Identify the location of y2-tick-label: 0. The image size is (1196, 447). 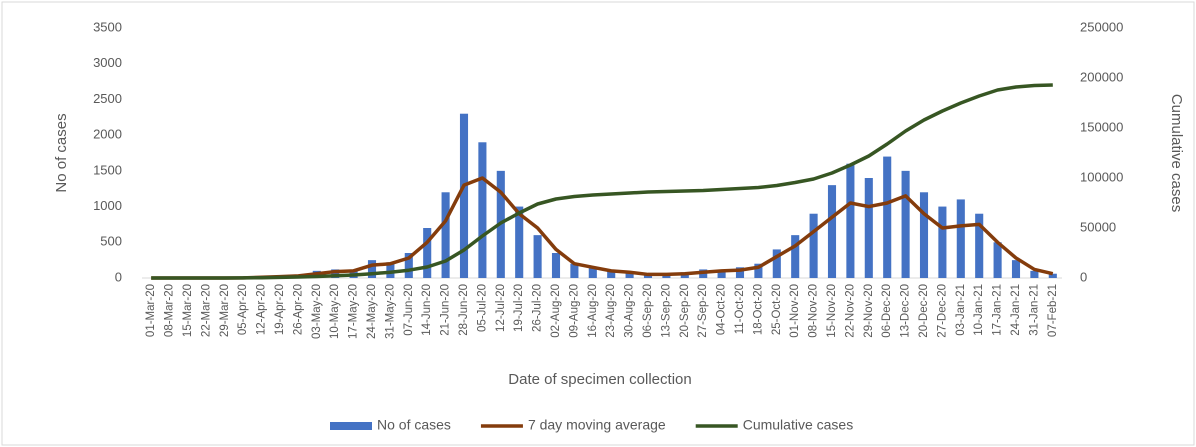
(1083, 276).